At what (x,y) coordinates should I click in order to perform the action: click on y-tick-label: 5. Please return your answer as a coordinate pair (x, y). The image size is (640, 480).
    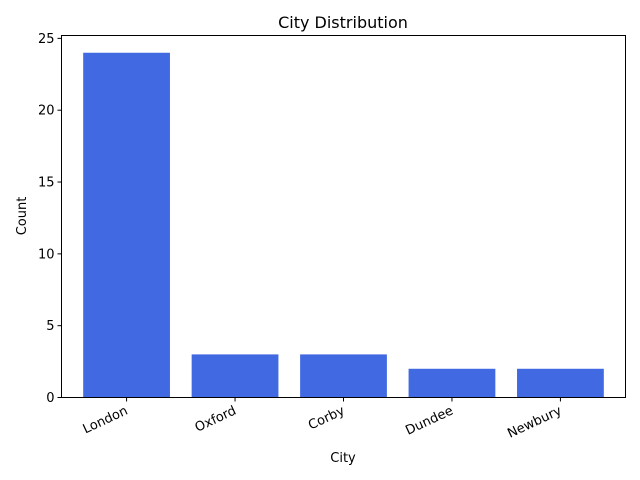
    Looking at the image, I should click on (50, 326).